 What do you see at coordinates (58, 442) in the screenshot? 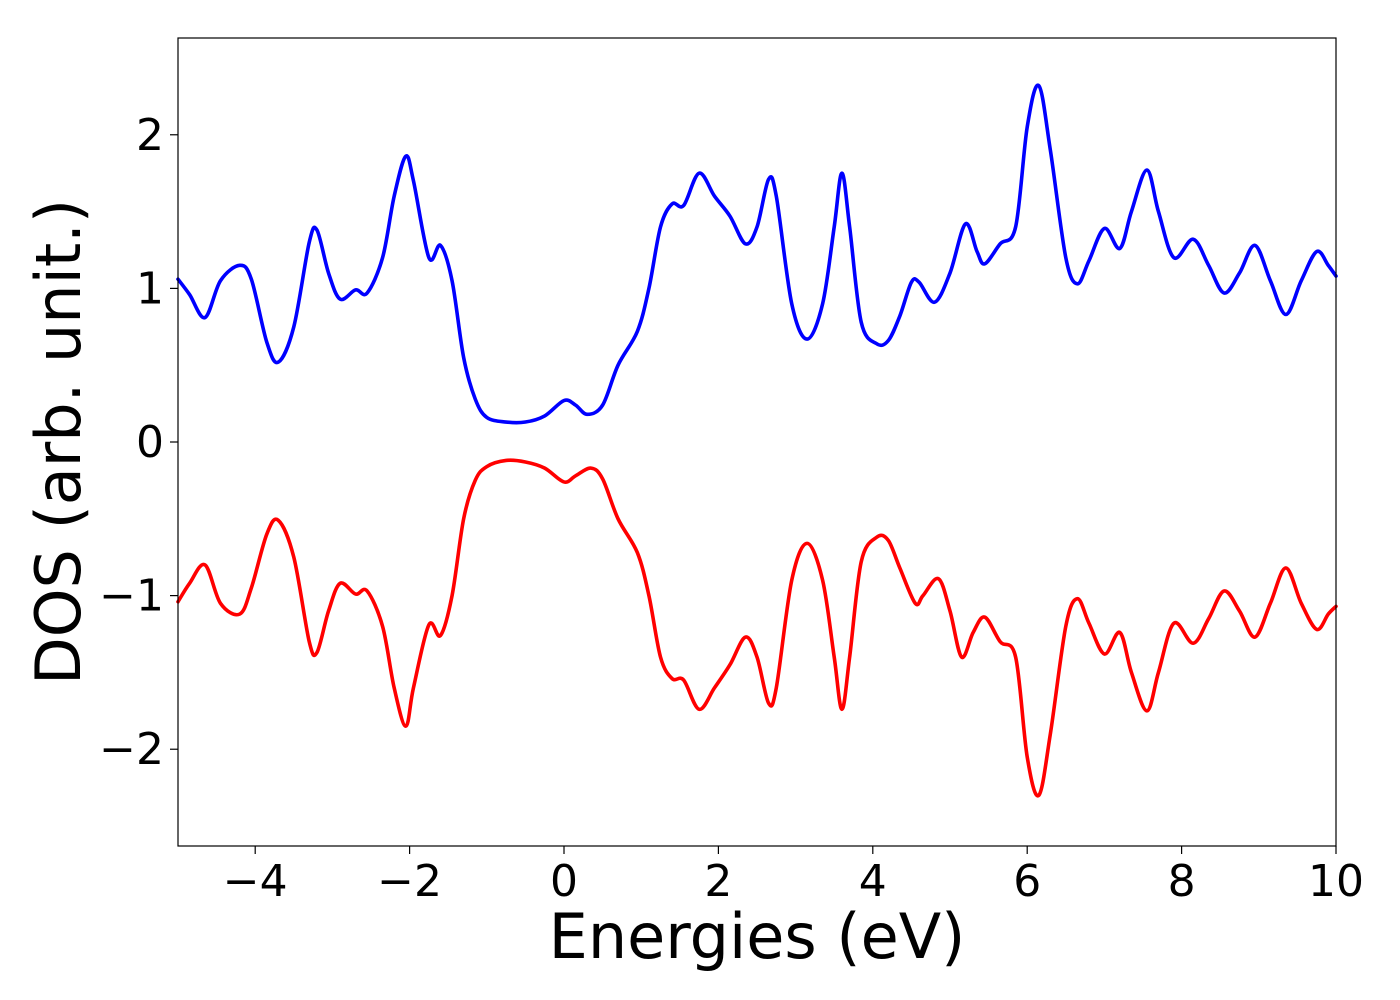
I see `y-axis-label: DOS (arb. unit.)` at bounding box center [58, 442].